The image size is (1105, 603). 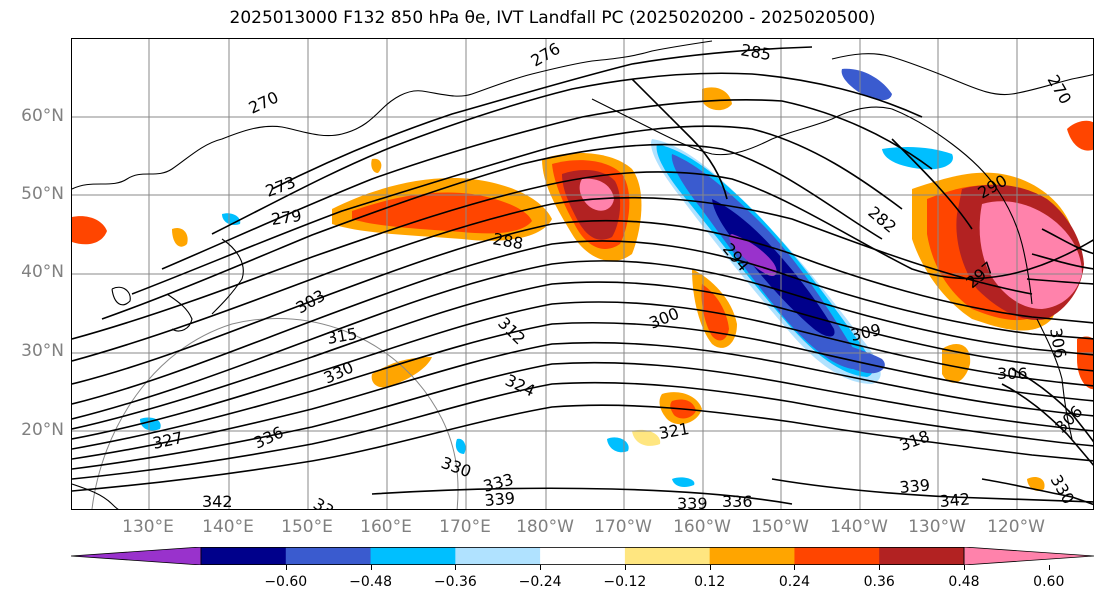 I want to click on svg-text: 279, so click(x=286, y=217).